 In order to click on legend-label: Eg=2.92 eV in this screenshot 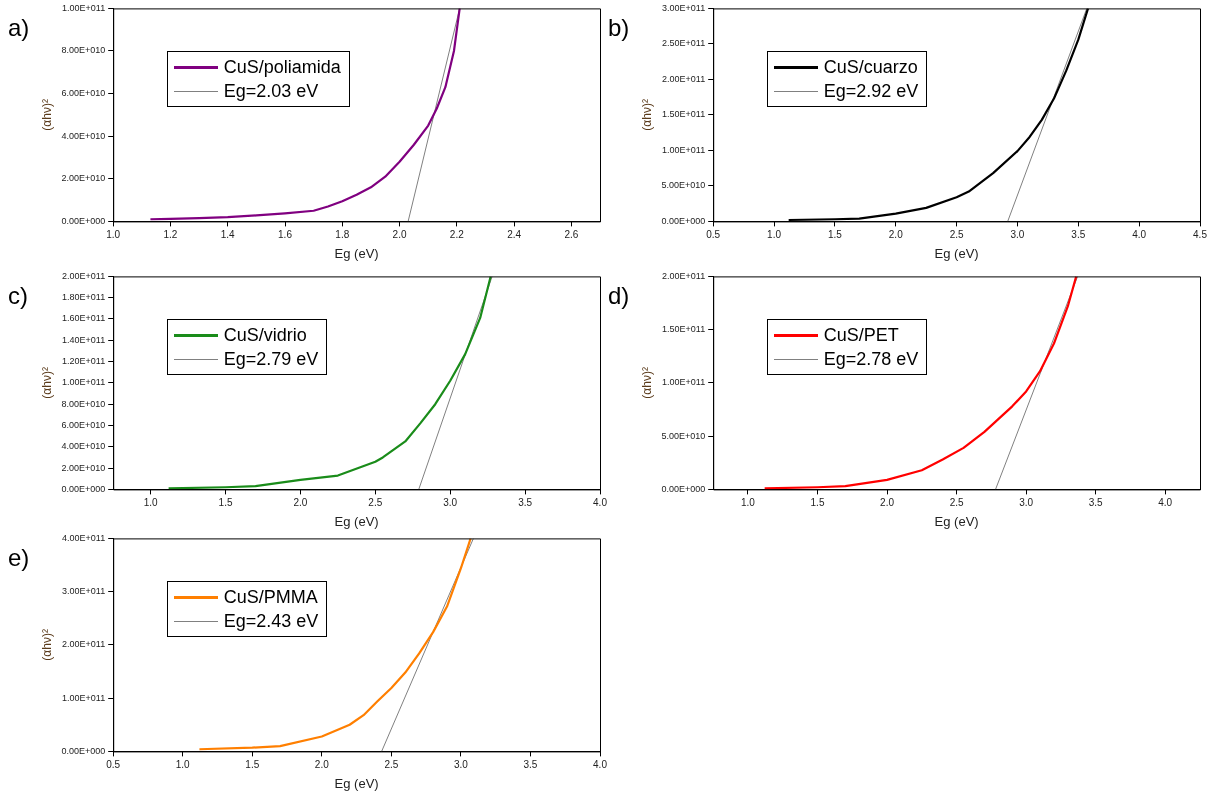, I will do `click(871, 91)`.